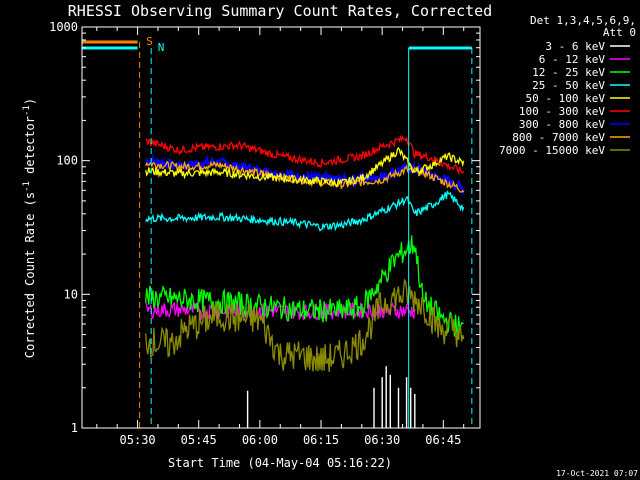 This screenshot has height=480, width=640. What do you see at coordinates (280, 463) in the screenshot?
I see `x-axis-label: Start Time (04-May-04 05:16:22)` at bounding box center [280, 463].